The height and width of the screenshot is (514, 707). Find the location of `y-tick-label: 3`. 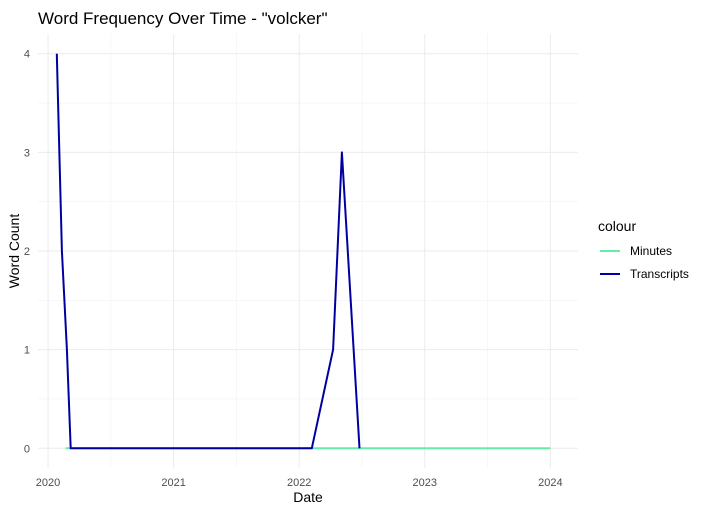

y-tick-label: 3 is located at coordinates (27, 153).